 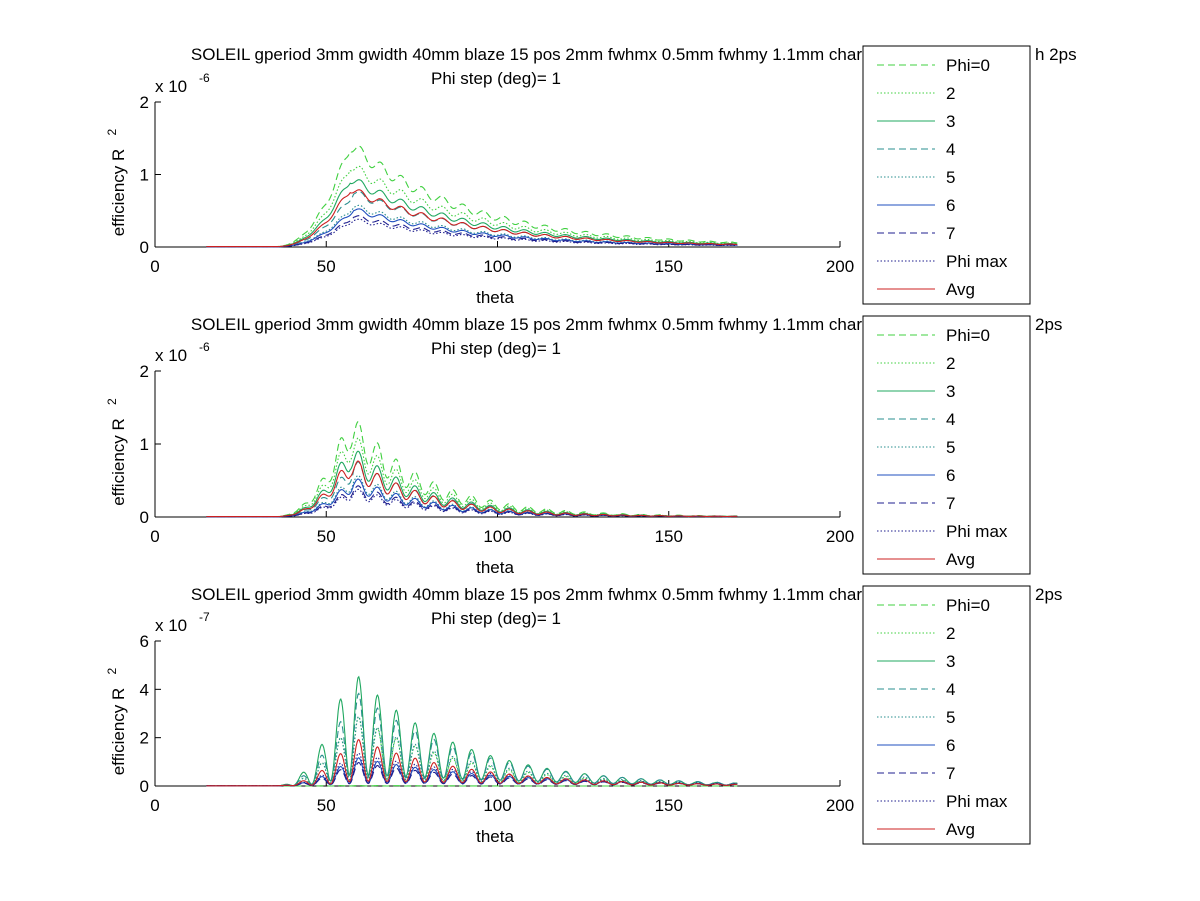 I want to click on y-tick-label: 4, so click(x=144, y=689).